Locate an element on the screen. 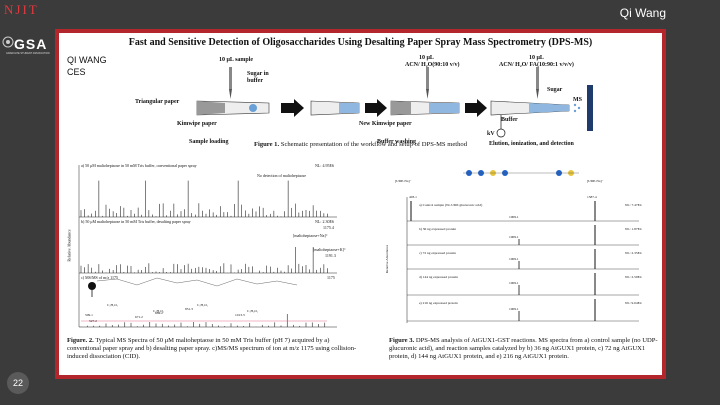  reagent-3b-label: ACN/ H₂O/ FA(10:90:1 v/v/v) is located at coordinates (536, 65).